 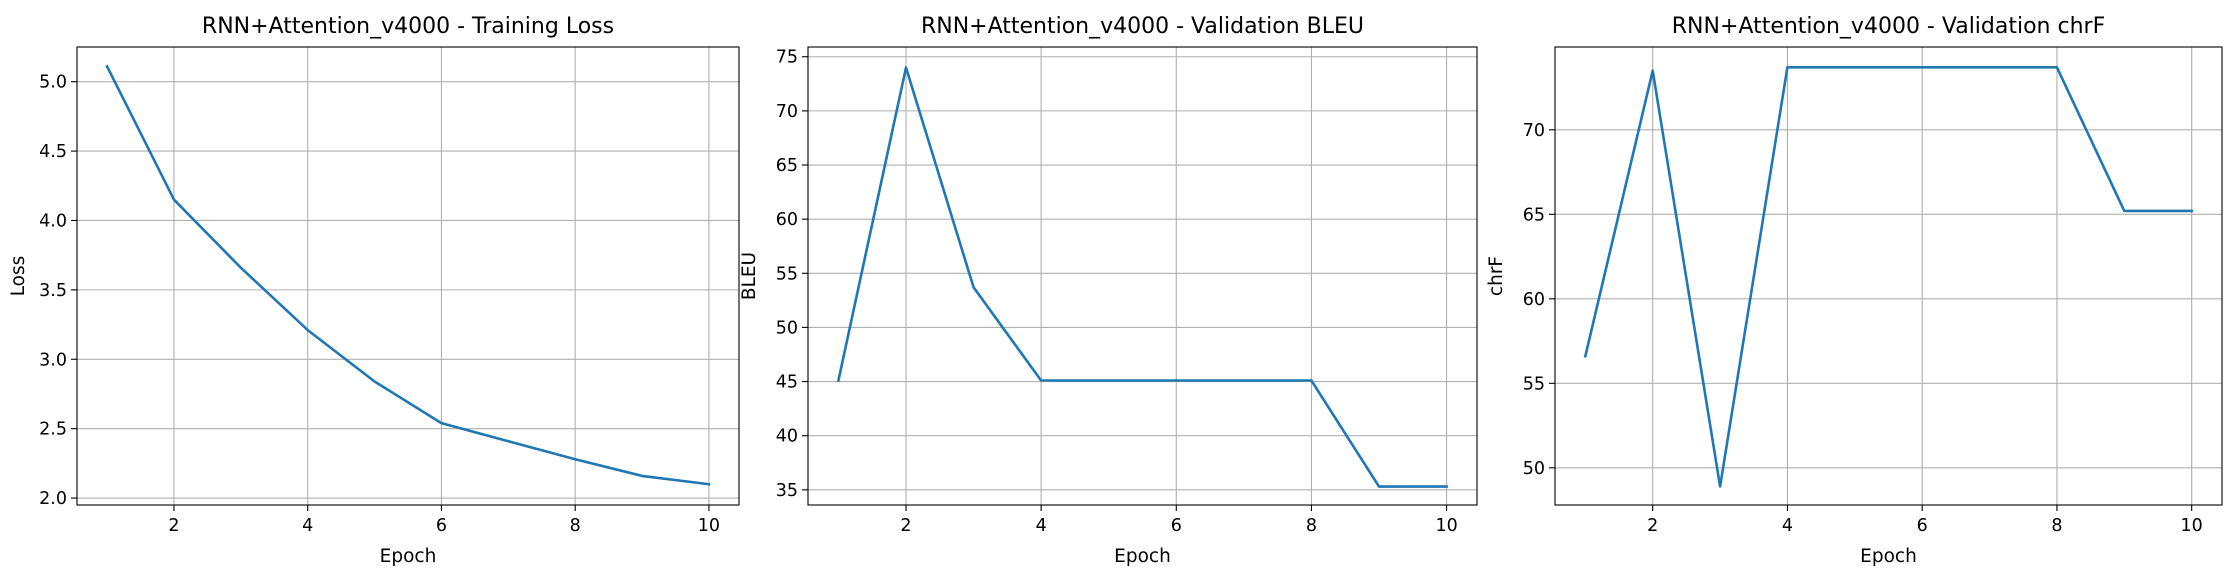 What do you see at coordinates (53, 152) in the screenshot?
I see `y-tick-label: 4.5` at bounding box center [53, 152].